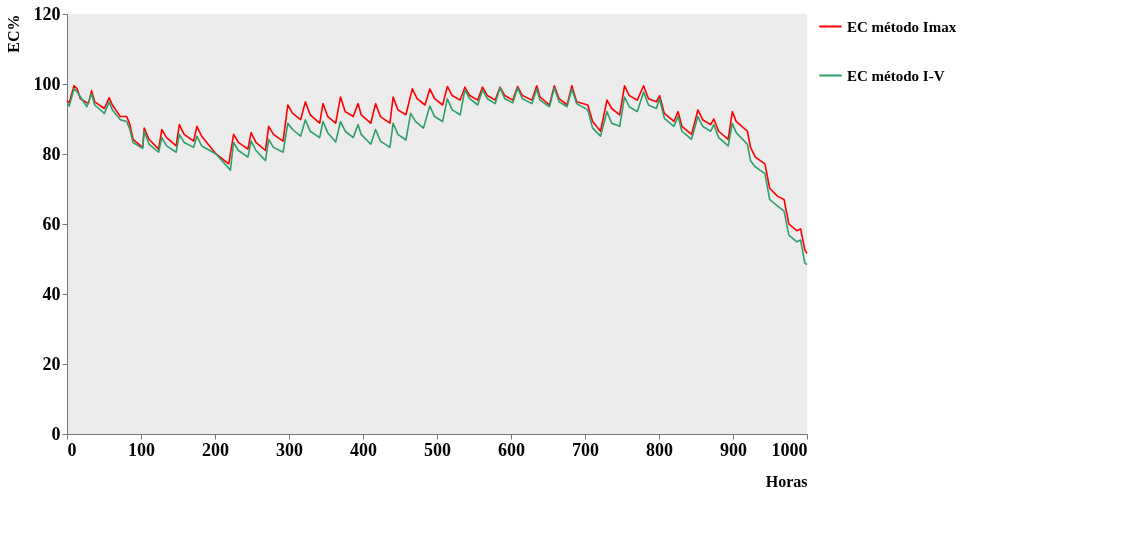  I want to click on y-axis-title: EC%, so click(13, 33).